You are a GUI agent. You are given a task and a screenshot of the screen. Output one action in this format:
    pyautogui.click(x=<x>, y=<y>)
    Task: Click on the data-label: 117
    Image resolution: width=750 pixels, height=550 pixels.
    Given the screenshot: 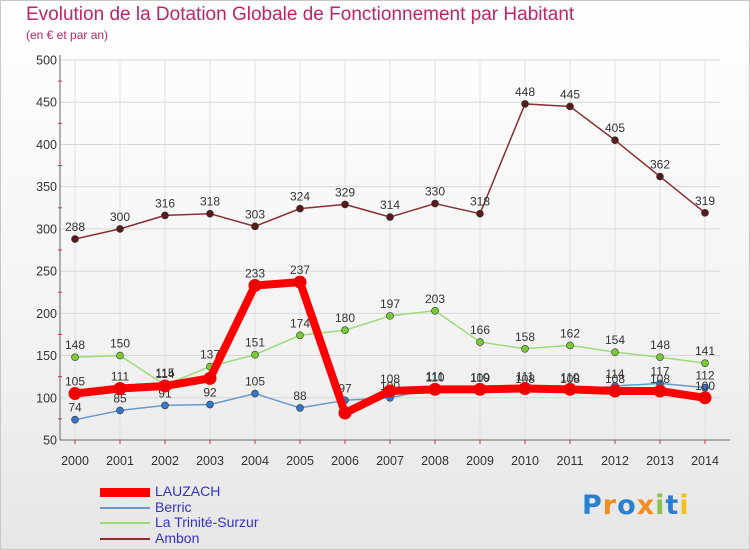 What is the action you would take?
    pyautogui.click(x=659, y=371)
    